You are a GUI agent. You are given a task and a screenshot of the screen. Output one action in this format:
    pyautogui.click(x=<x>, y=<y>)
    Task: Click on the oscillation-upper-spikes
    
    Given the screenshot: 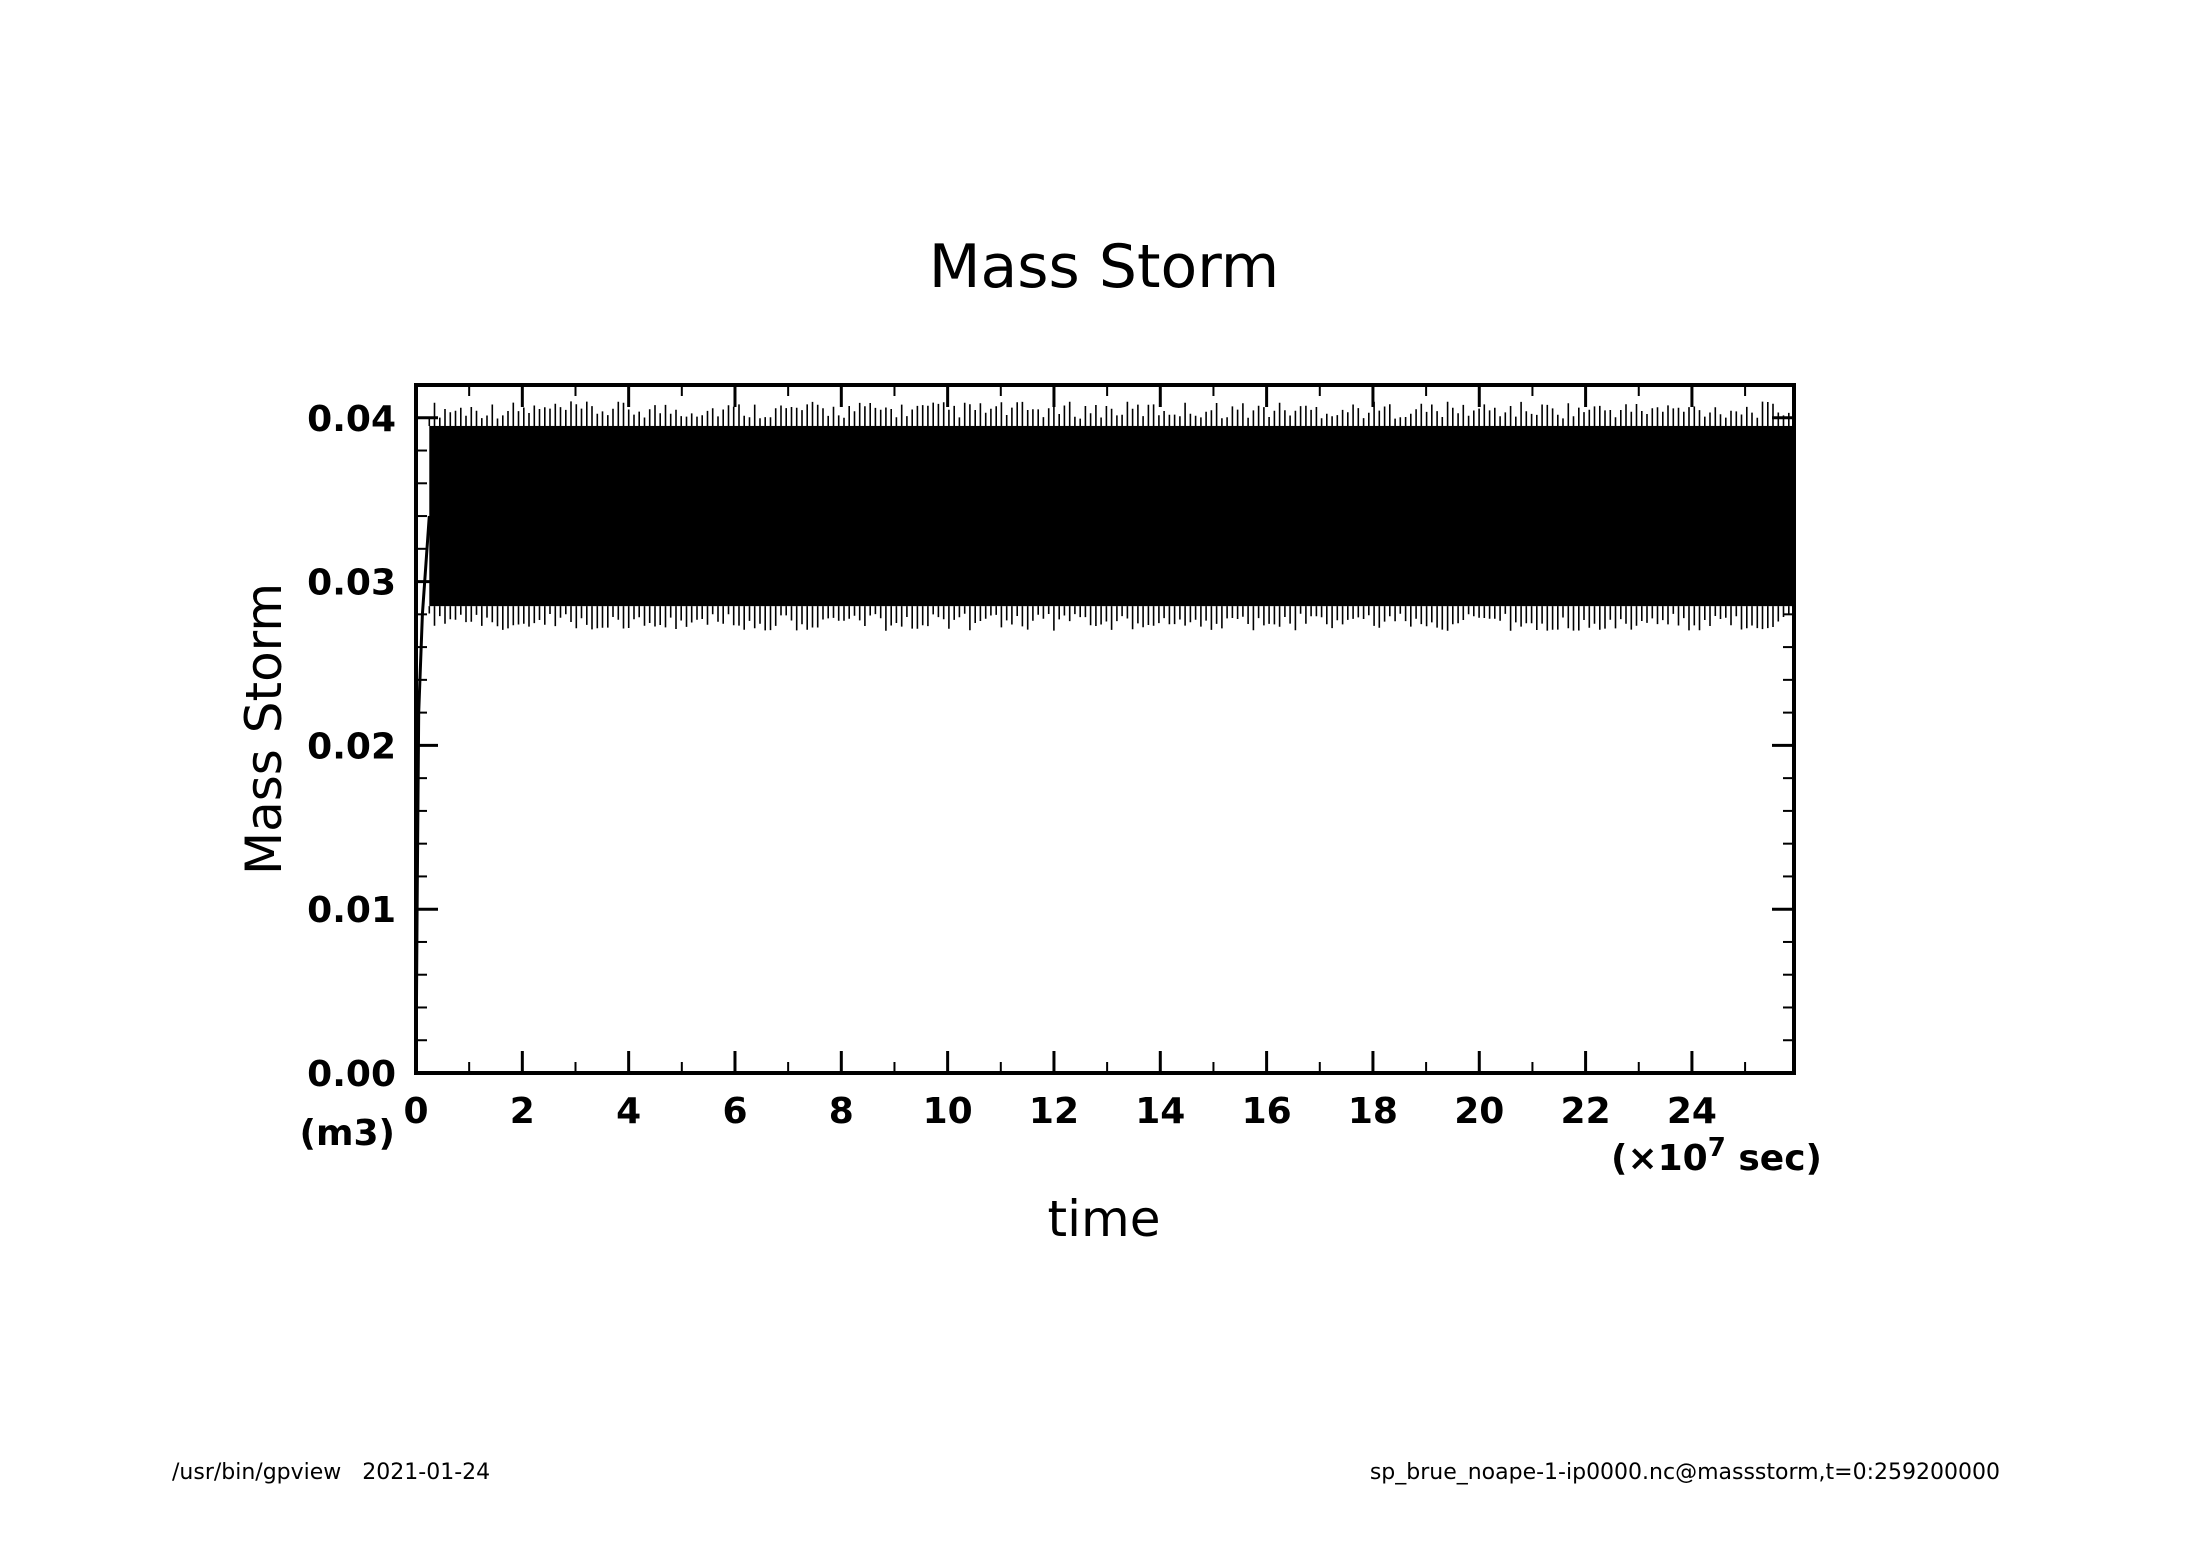 What is the action you would take?
    pyautogui.click(x=1111, y=413)
    